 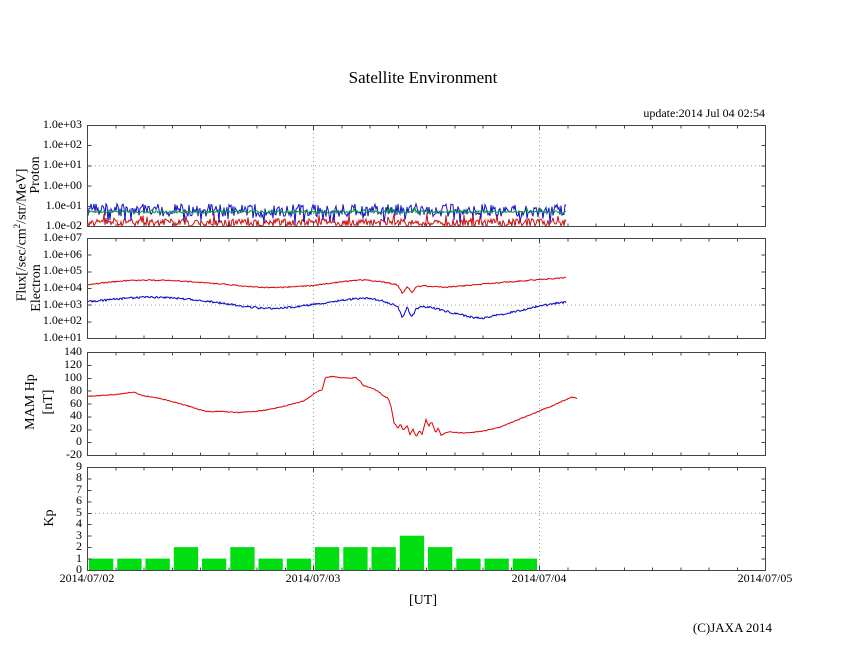 What do you see at coordinates (22, 265) in the screenshot?
I see `flux-axis-label-pre: Flux[/sec/cm` at bounding box center [22, 265].